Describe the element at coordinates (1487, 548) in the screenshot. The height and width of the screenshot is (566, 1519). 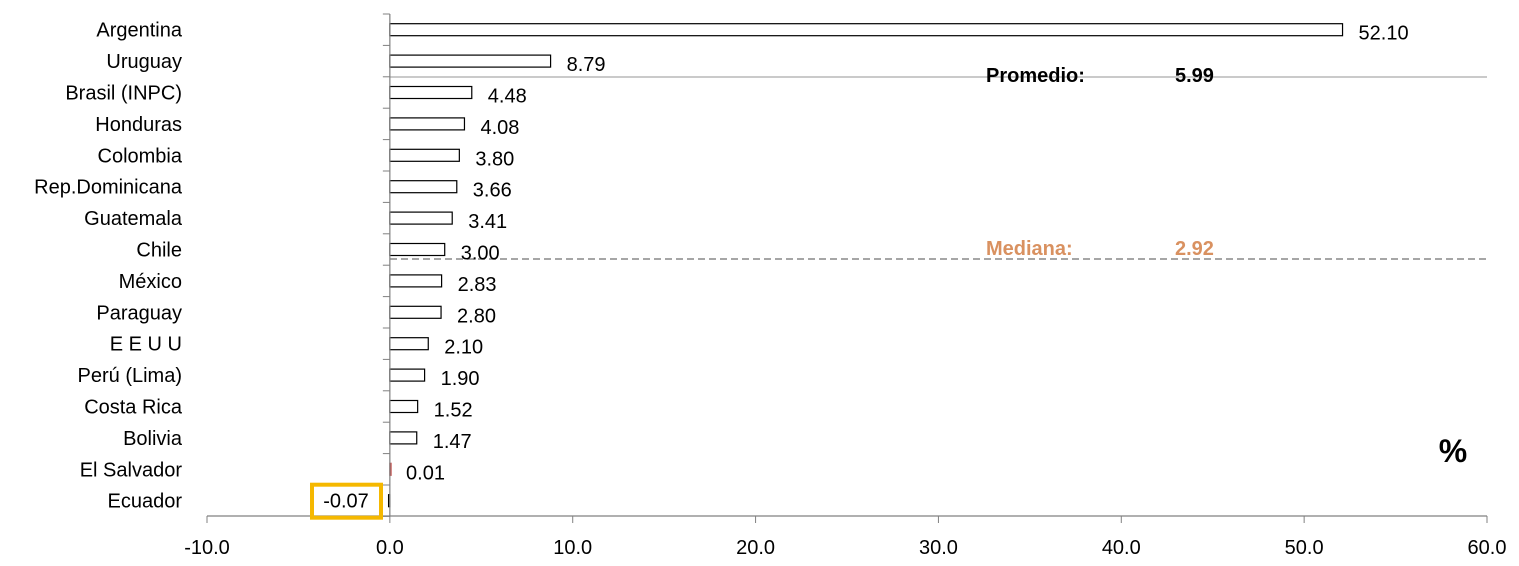
I see `tick-label: 60.0` at that location.